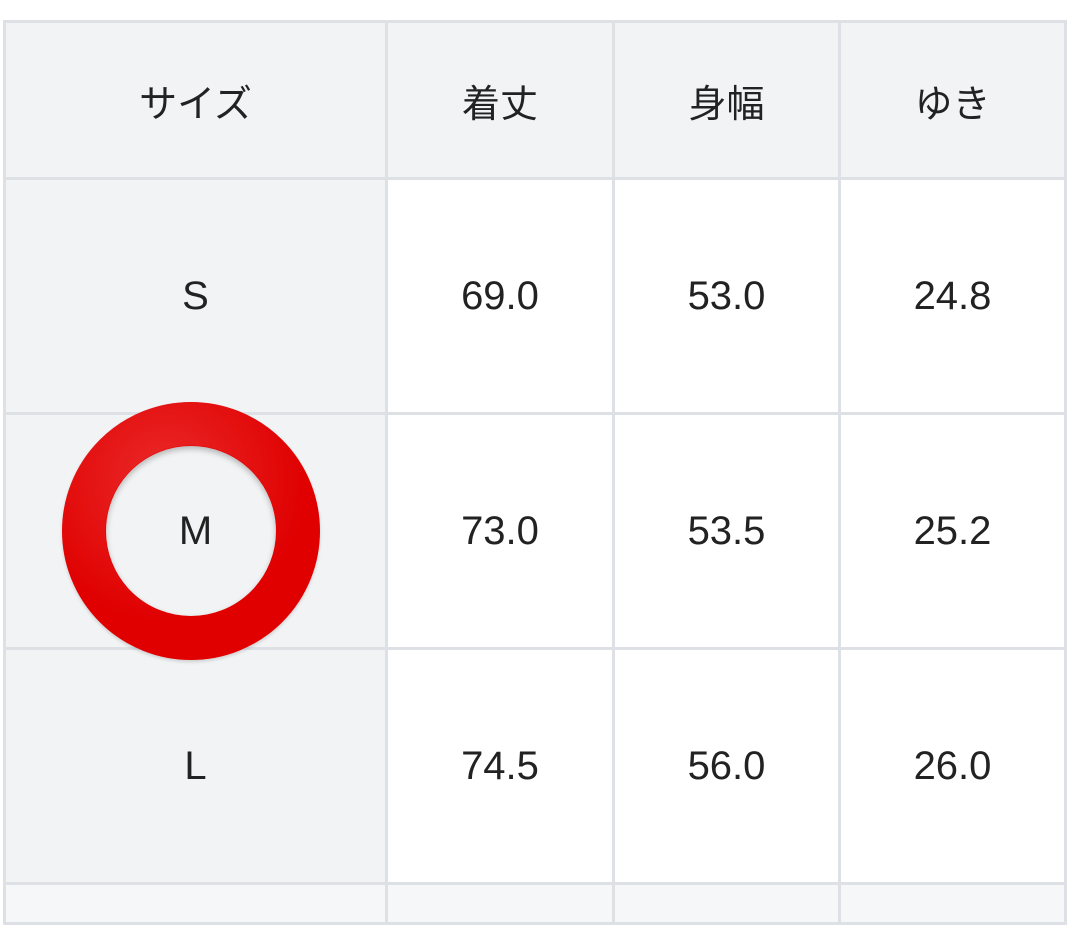 The image size is (1080, 925). Describe the element at coordinates (501, 297) in the screenshot. I see `length-value: 69.0` at that location.